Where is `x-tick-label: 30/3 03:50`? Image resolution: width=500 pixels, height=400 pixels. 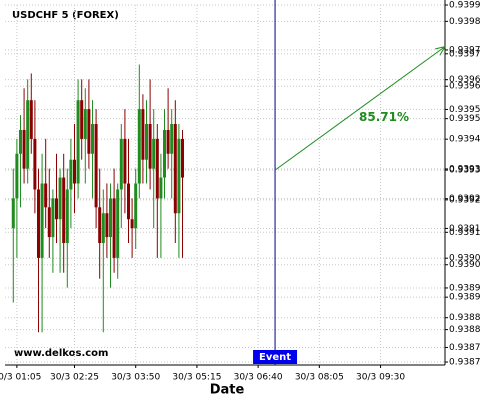
x-tick-label: 30/3 03:50 is located at coordinates (135, 378).